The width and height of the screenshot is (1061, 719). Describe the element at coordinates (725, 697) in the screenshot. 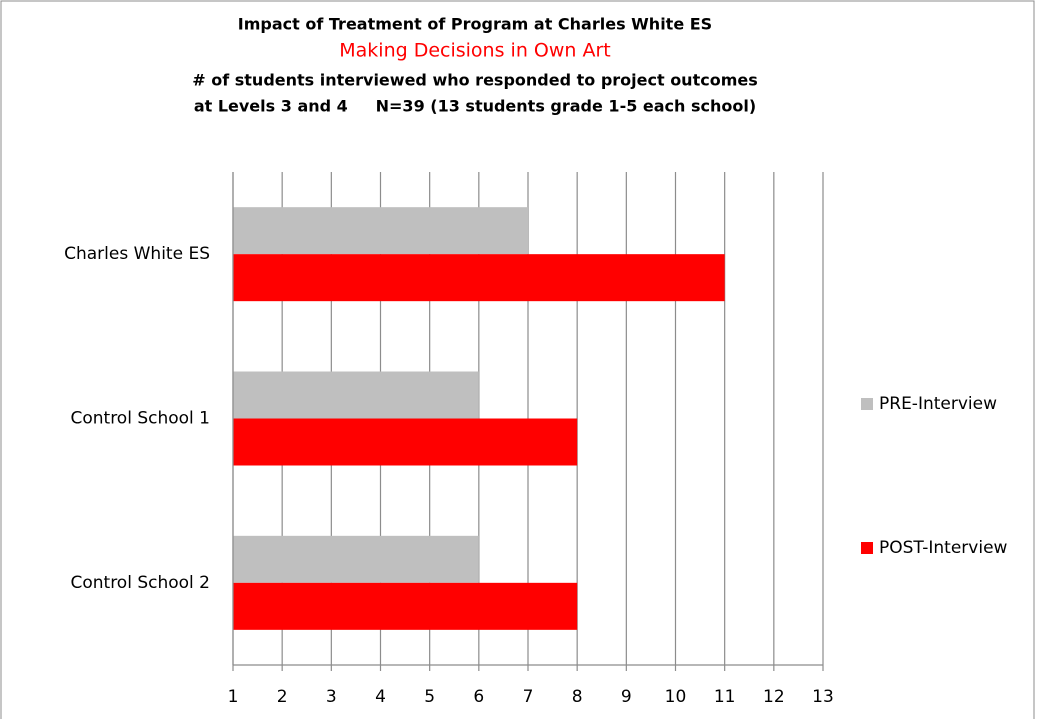

I see `x-tick-label: 11` at that location.